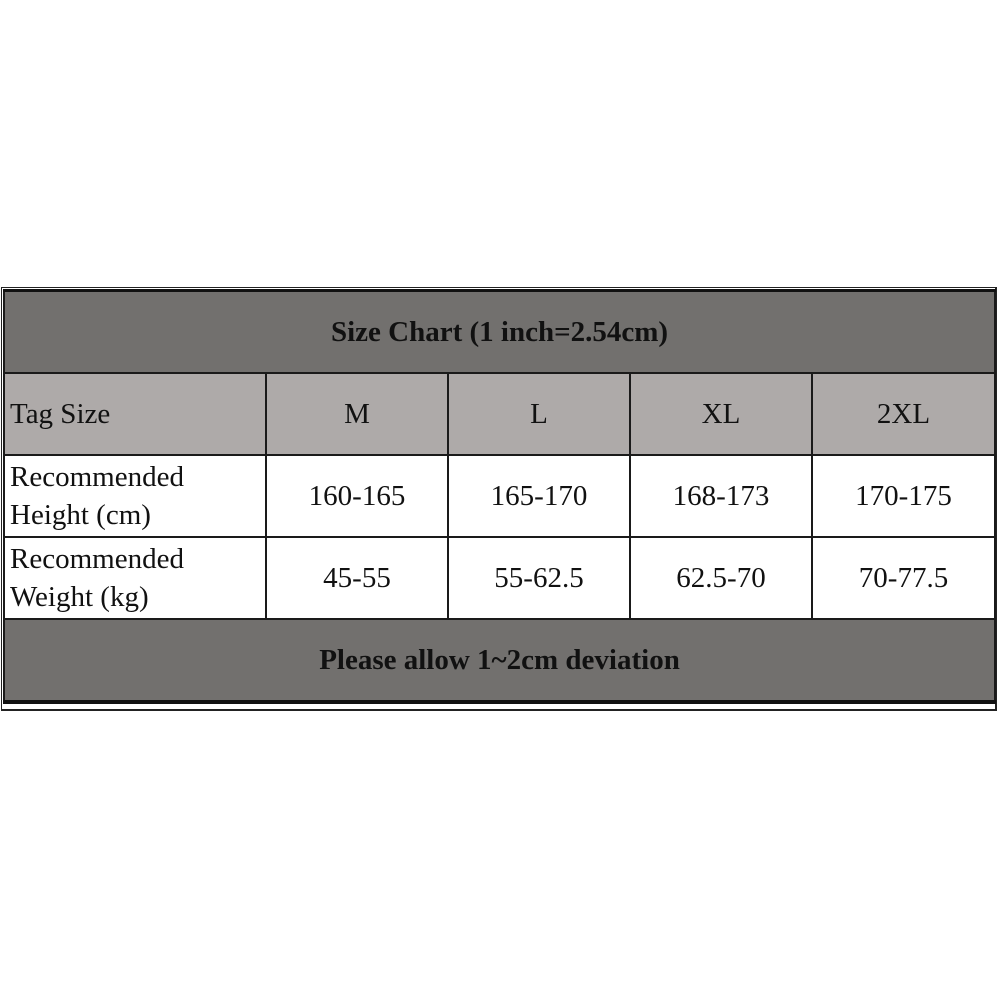 The image size is (1001, 1001). I want to click on header-row: Tag Size M L XL 2XL, so click(500, 414).